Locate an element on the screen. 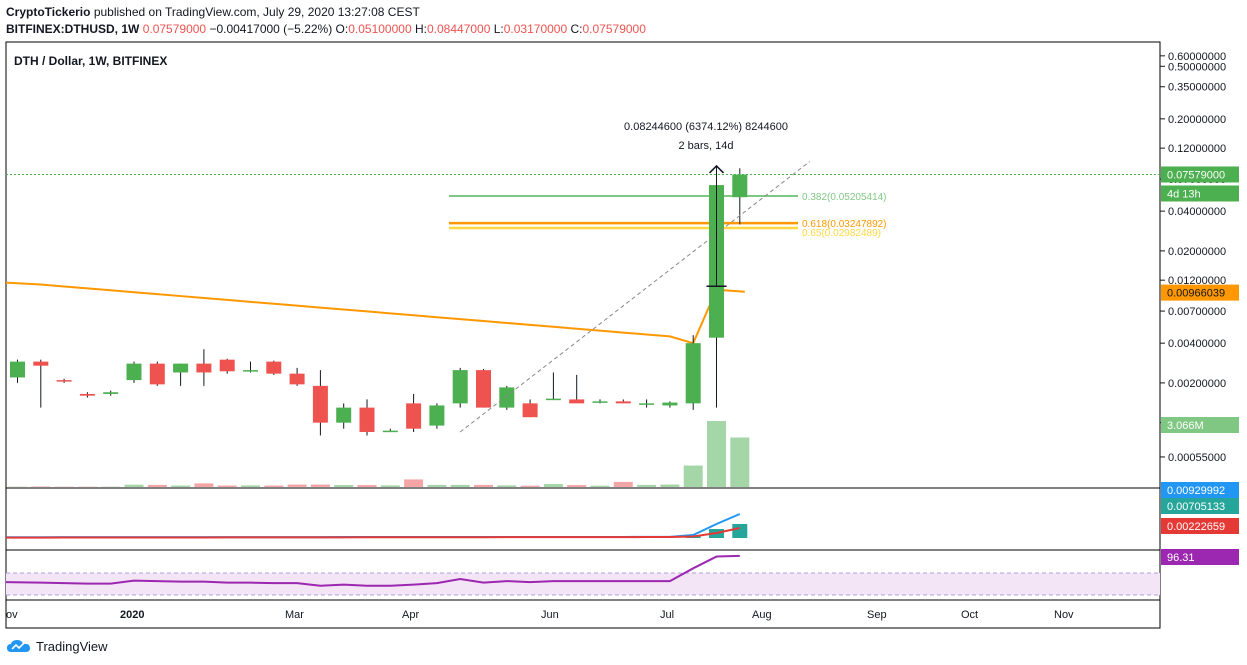 The width and height of the screenshot is (1247, 665). time-tick-label: ov is located at coordinates (12, 615).